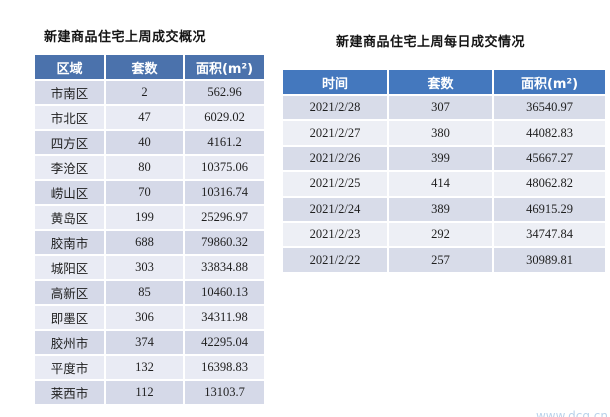  Describe the element at coordinates (441, 108) in the screenshot. I see `table-cell: 307` at that location.